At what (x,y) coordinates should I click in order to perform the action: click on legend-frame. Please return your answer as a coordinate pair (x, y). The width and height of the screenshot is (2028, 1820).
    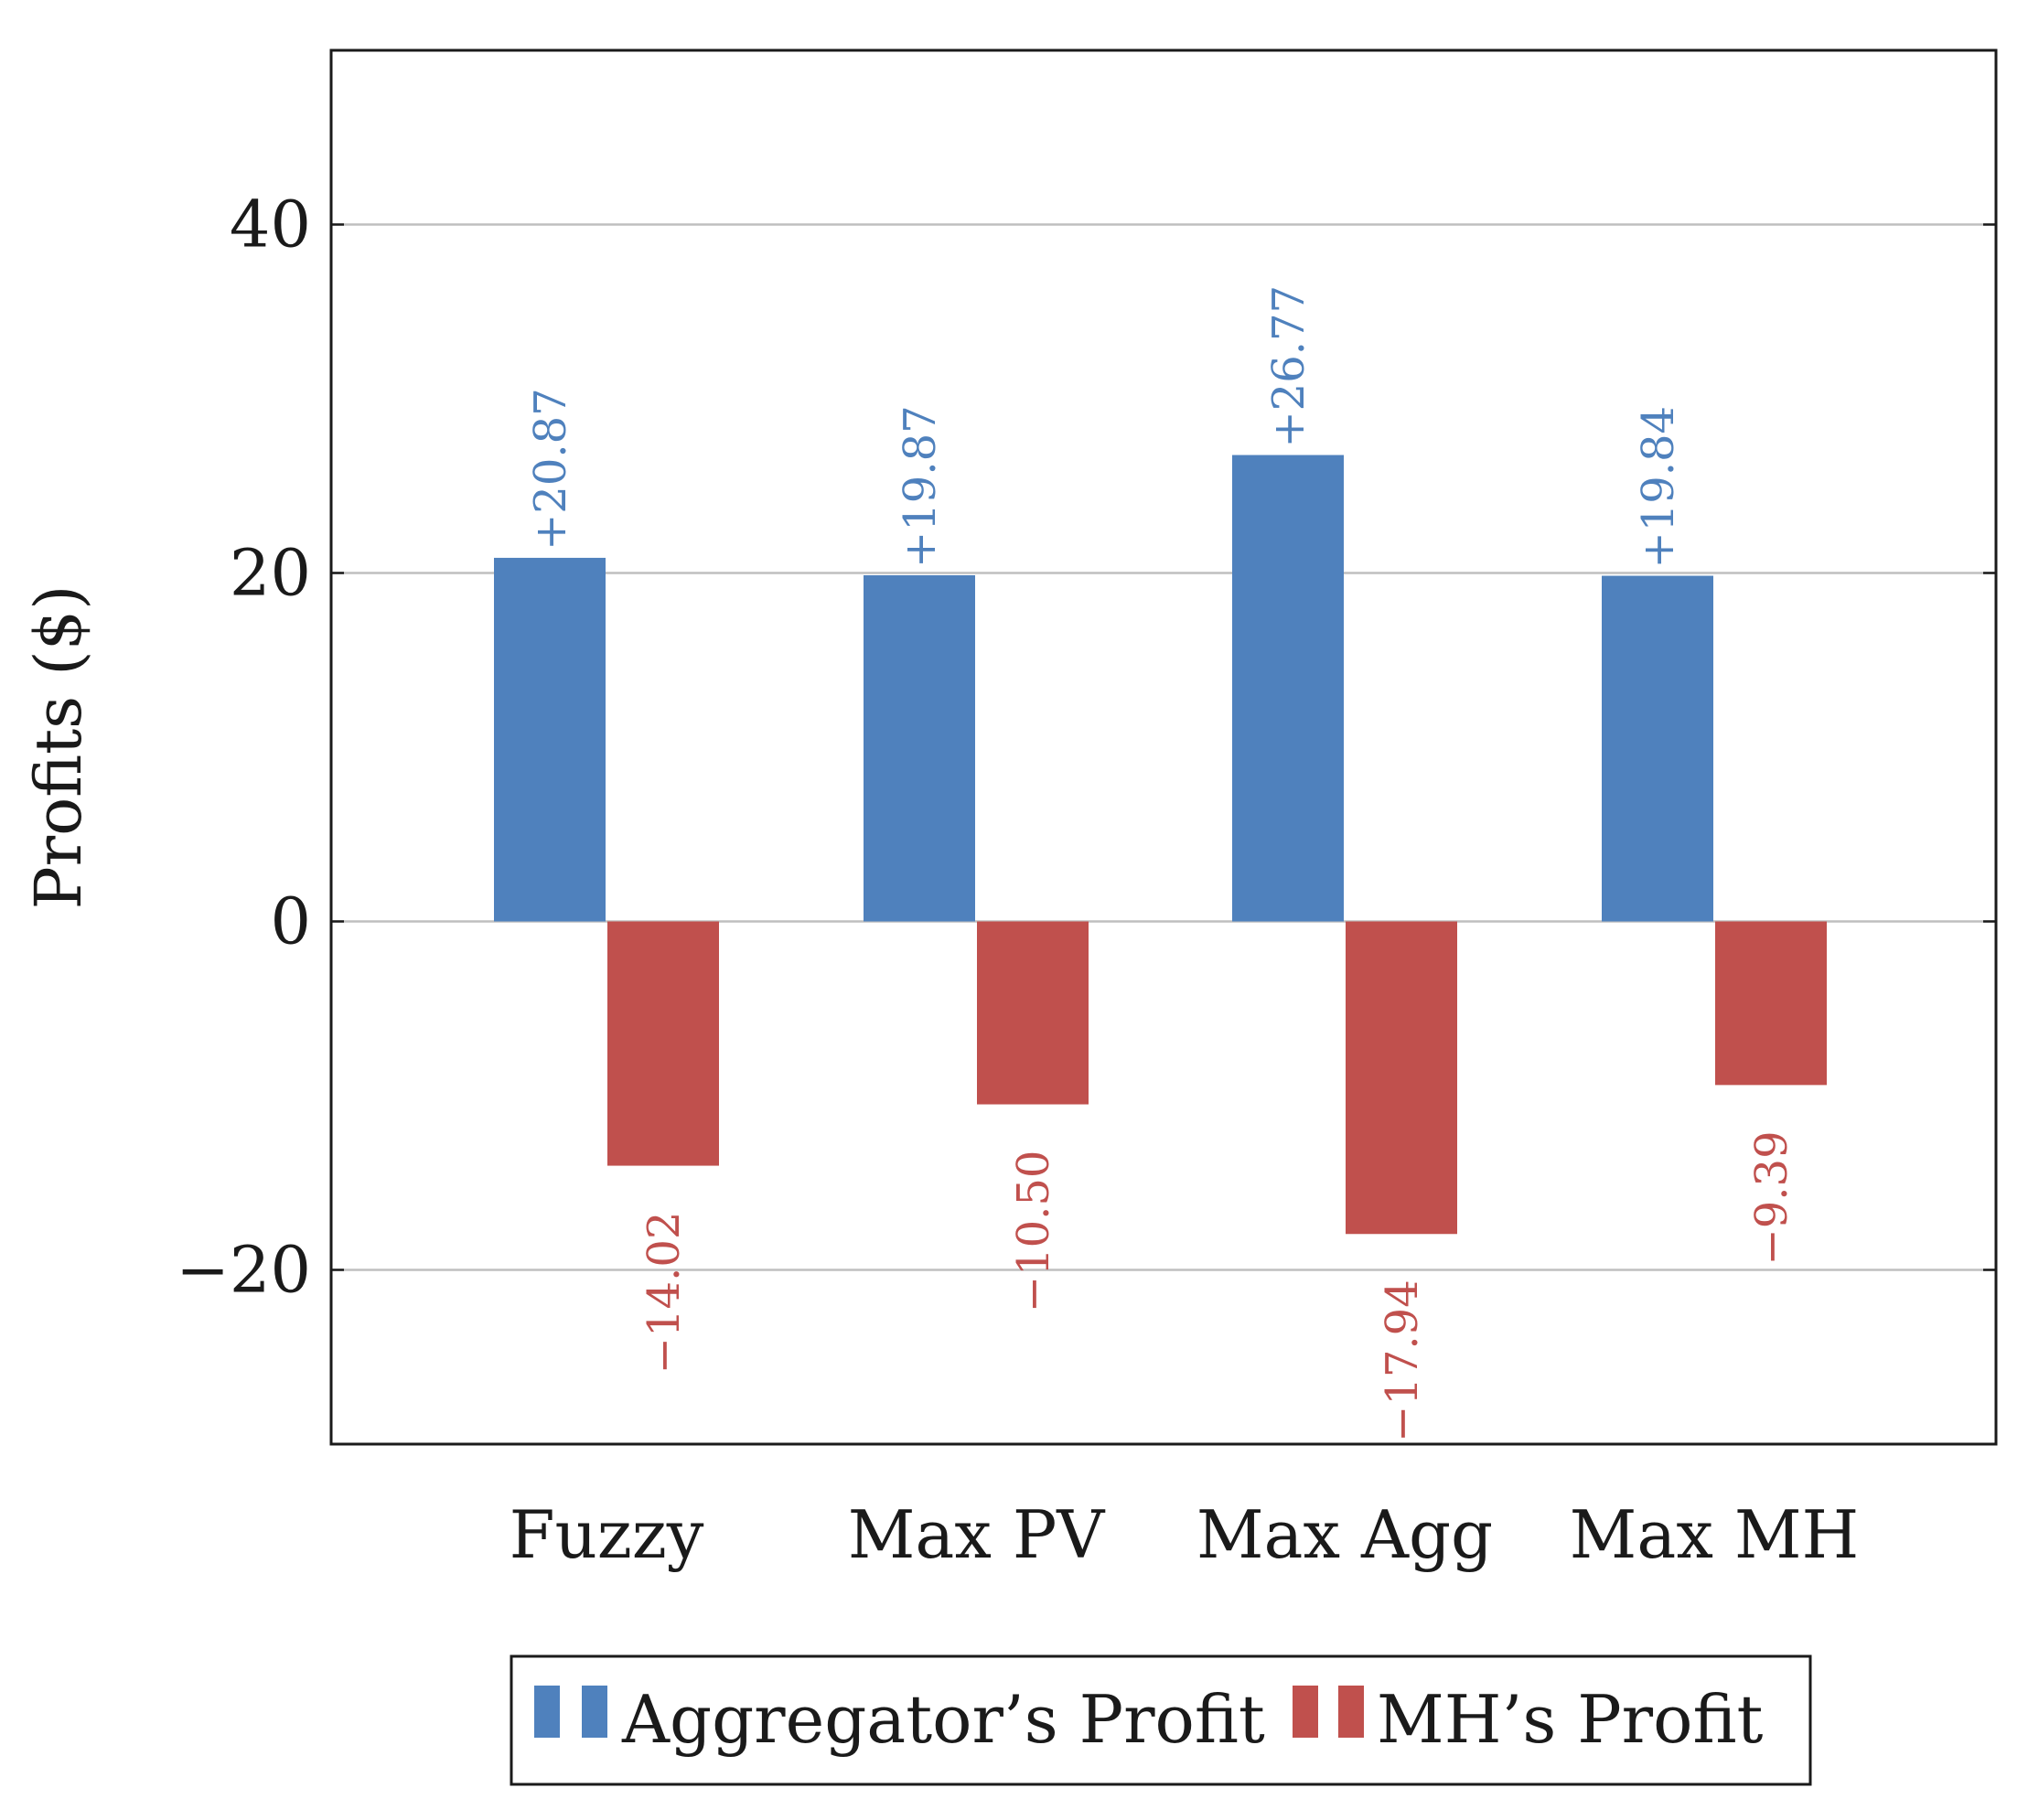
    Looking at the image, I should click on (1161, 1720).